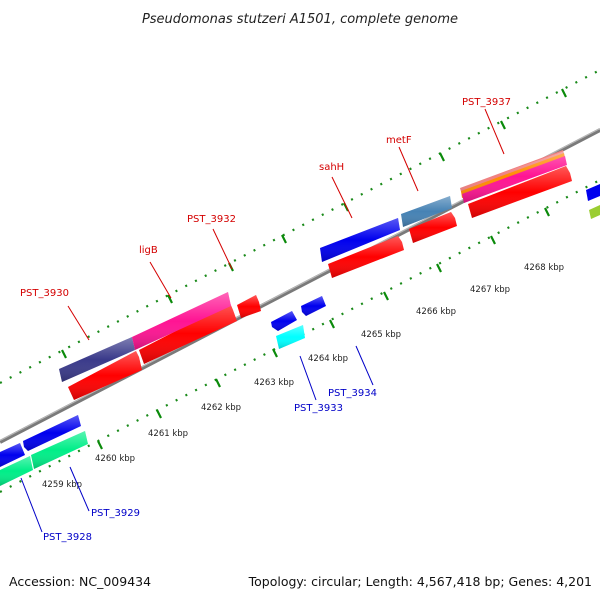  I want to click on gene-label-sahH: sahH, so click(331, 167).